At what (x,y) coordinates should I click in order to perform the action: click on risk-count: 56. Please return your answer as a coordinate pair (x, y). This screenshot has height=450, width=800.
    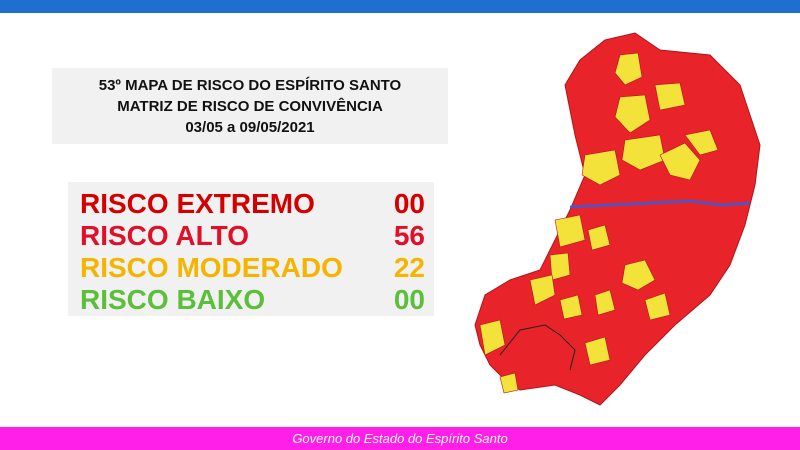
    Looking at the image, I should click on (409, 235).